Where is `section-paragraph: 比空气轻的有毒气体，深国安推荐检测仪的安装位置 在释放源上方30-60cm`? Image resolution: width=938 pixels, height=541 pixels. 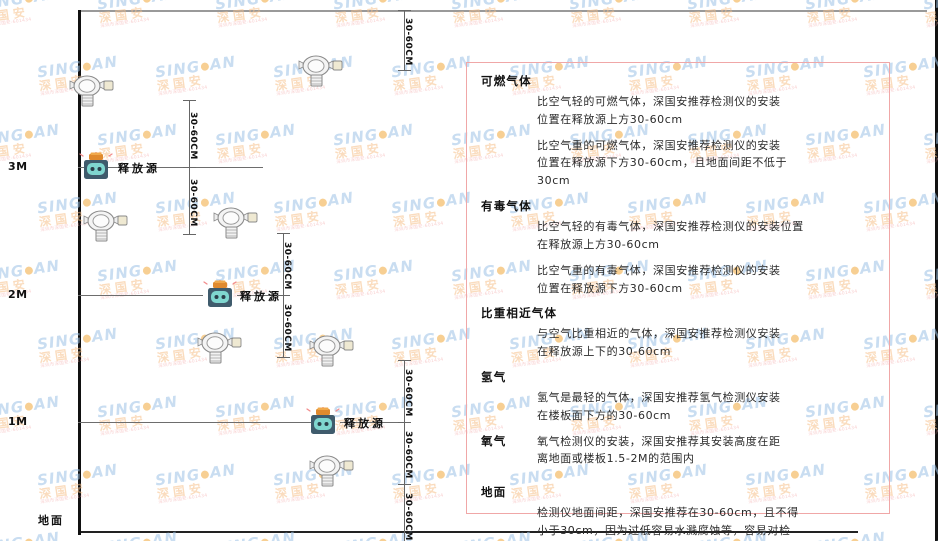 section-paragraph: 比空气轻的有毒气体，深国安推荐检测仪的安装位置 在释放源上方30-60cm is located at coordinates (670, 235).